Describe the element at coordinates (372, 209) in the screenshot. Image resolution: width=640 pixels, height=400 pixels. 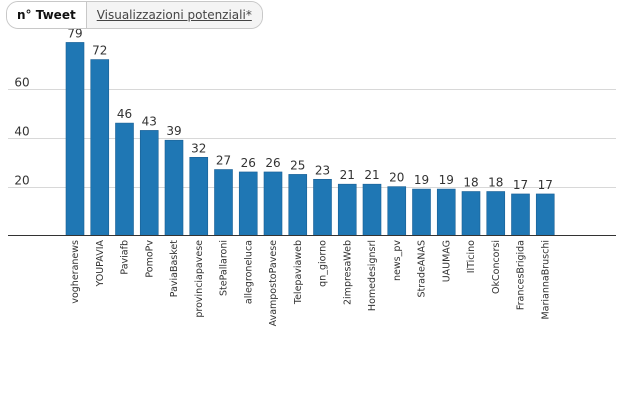
I see `bar-Homedesignsrl` at that location.